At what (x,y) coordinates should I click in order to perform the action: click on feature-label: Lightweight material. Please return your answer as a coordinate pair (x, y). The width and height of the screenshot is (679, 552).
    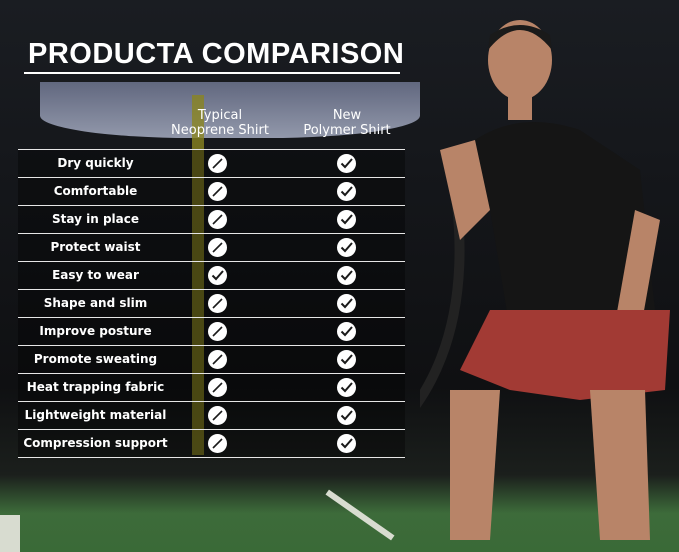
    Looking at the image, I should click on (95, 415).